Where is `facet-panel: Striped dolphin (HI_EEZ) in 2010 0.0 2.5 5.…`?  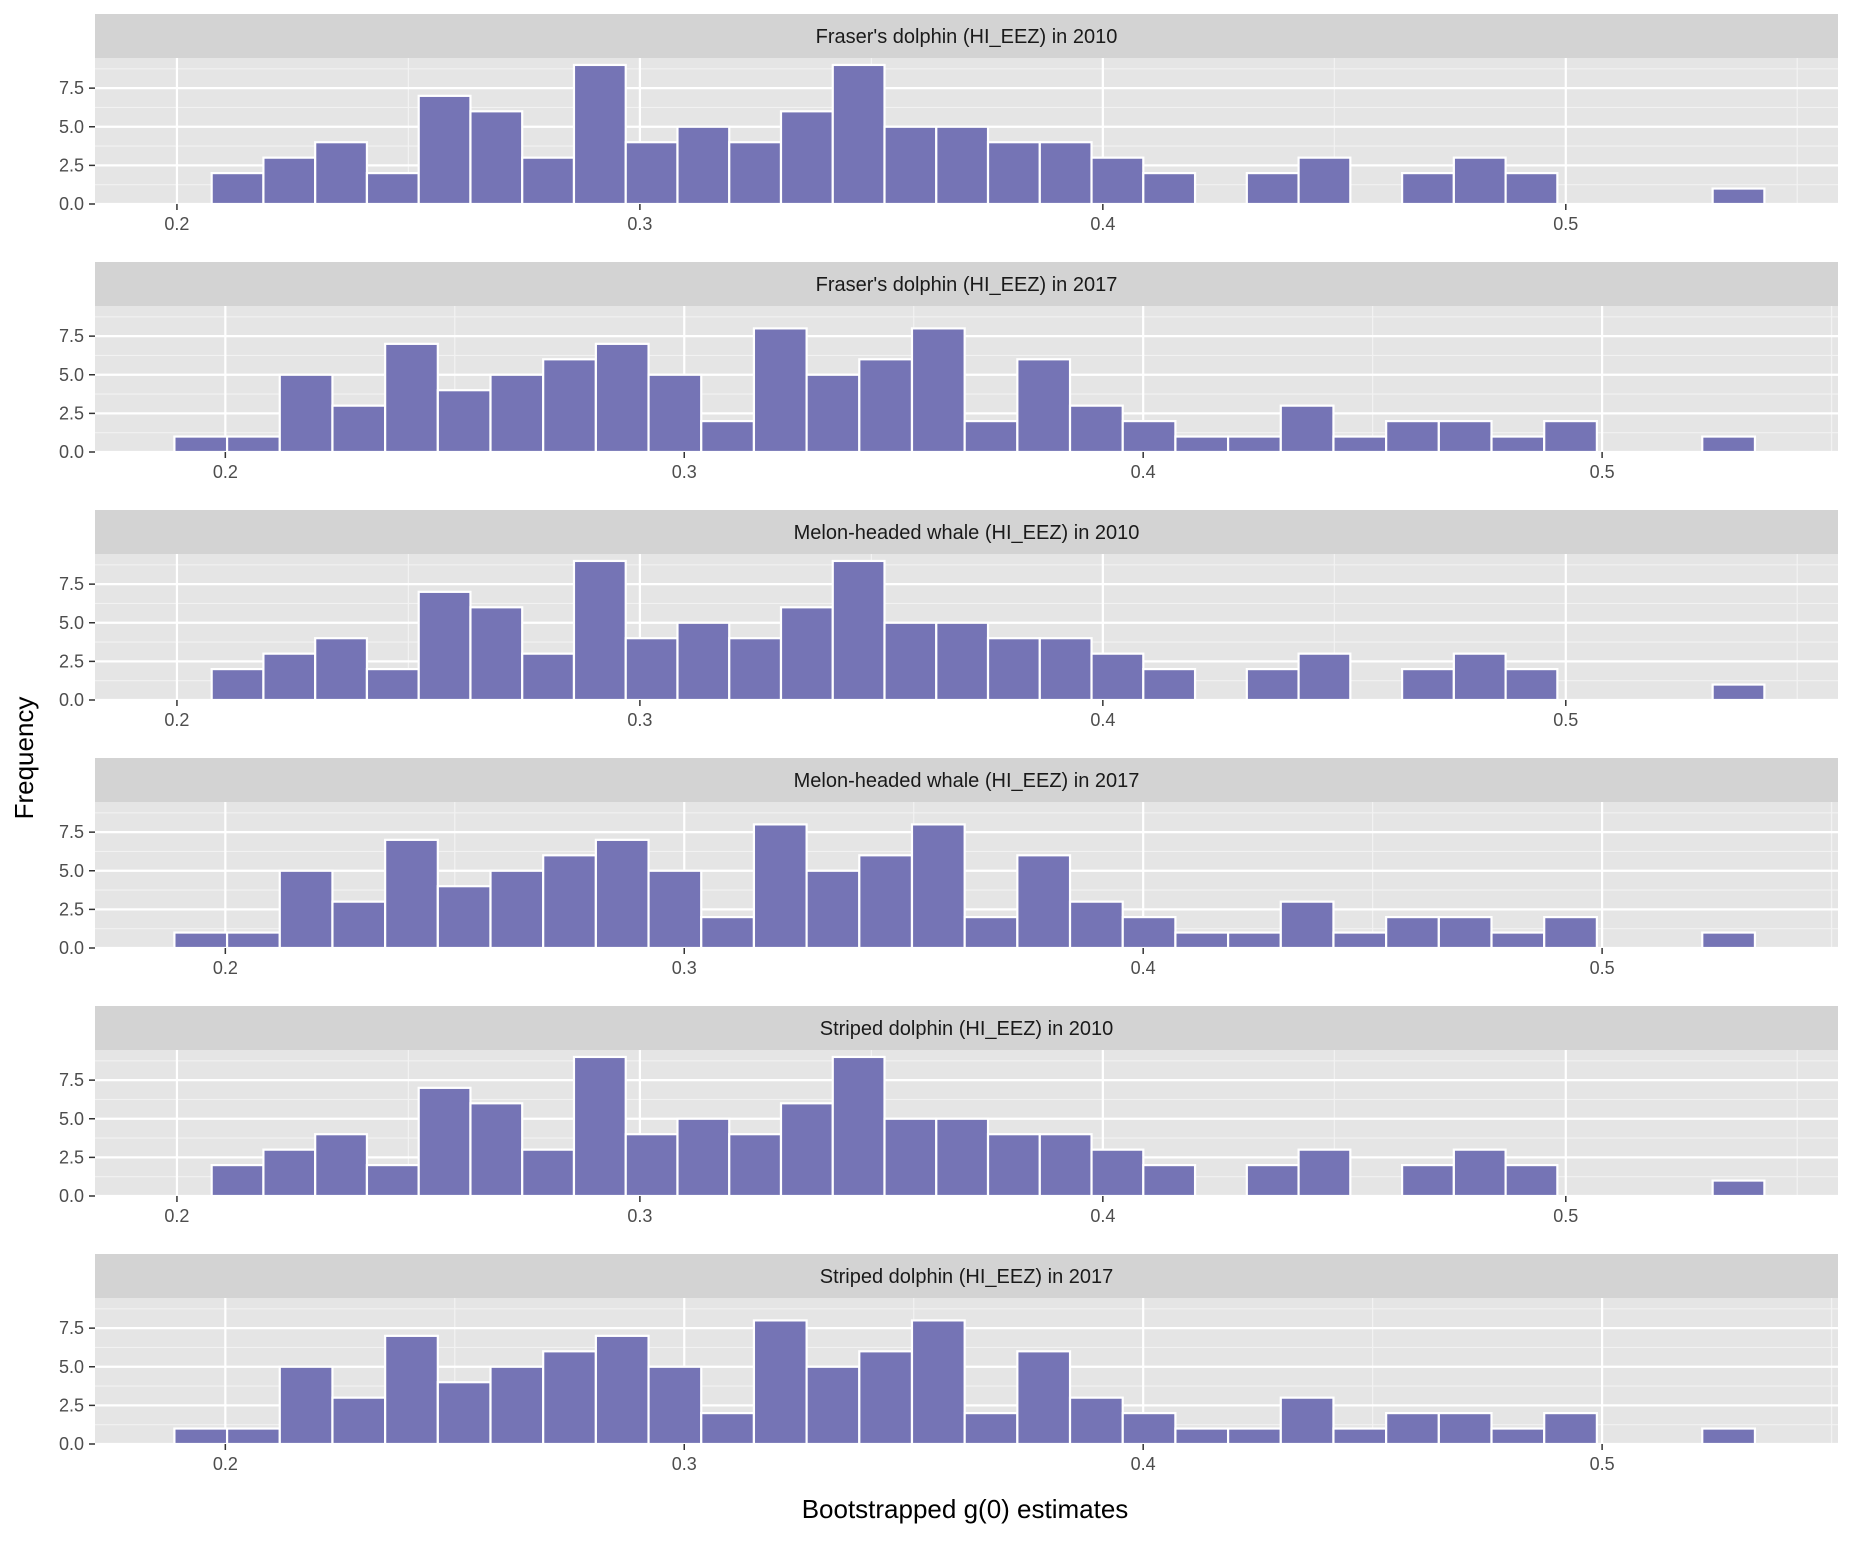
facet-panel: Striped dolphin (HI_EEZ) in 2010 0.0 2.5 5.… is located at coordinates (948, 1116).